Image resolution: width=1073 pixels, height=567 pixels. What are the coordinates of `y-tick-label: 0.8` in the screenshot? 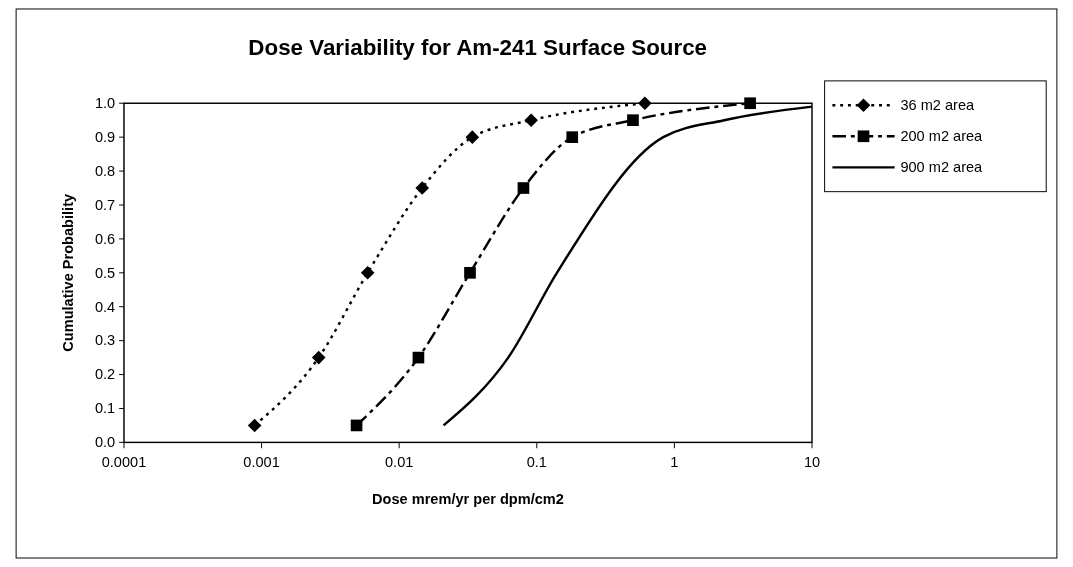 It's located at (105, 170).